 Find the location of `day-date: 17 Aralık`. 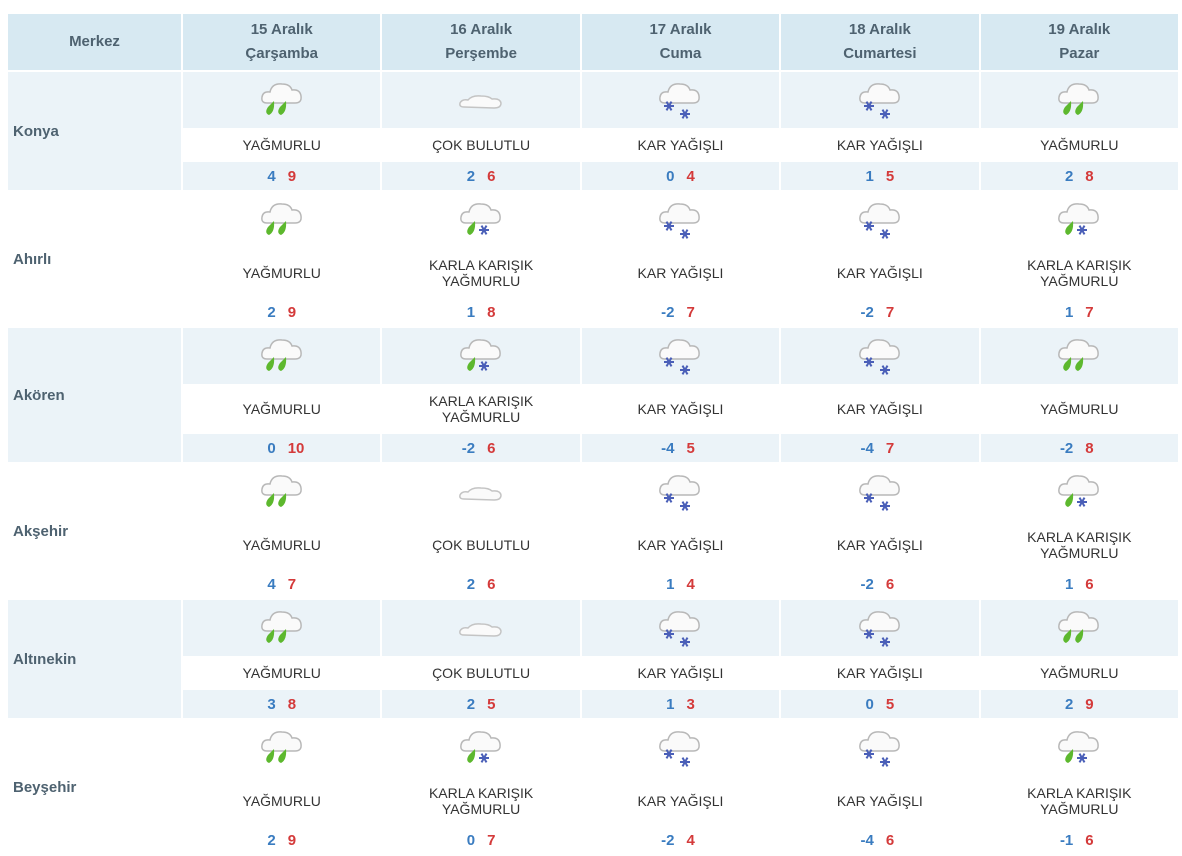

day-date: 17 Aralık is located at coordinates (680, 29).